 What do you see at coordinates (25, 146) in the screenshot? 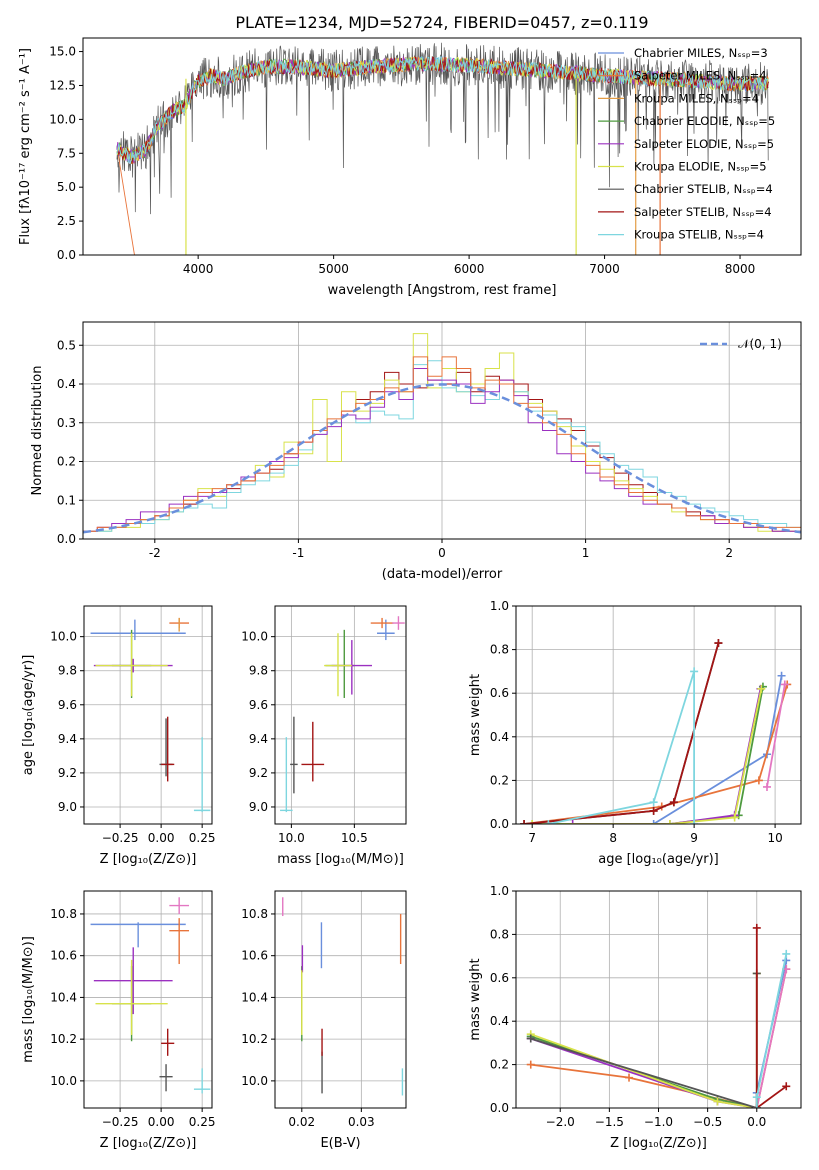
I see `y-axis-label: Flux [fλ10⁻¹⁷ erg cm⁻² s⁻¹ A⁻¹]` at bounding box center [25, 146].